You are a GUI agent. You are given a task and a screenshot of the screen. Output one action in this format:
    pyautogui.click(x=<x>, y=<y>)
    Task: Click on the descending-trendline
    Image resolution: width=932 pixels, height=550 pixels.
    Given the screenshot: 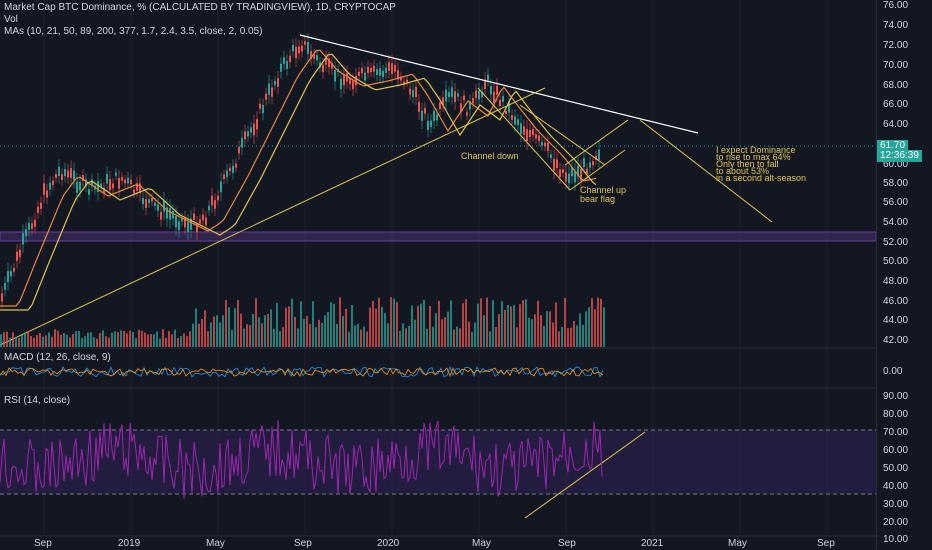 What is the action you would take?
    pyautogui.click(x=499, y=84)
    